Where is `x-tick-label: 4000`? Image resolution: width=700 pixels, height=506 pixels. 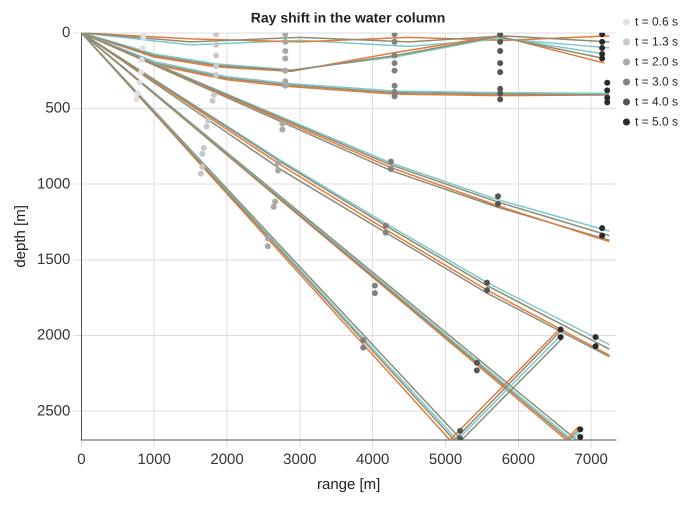 x-tick-label: 4000 is located at coordinates (373, 459).